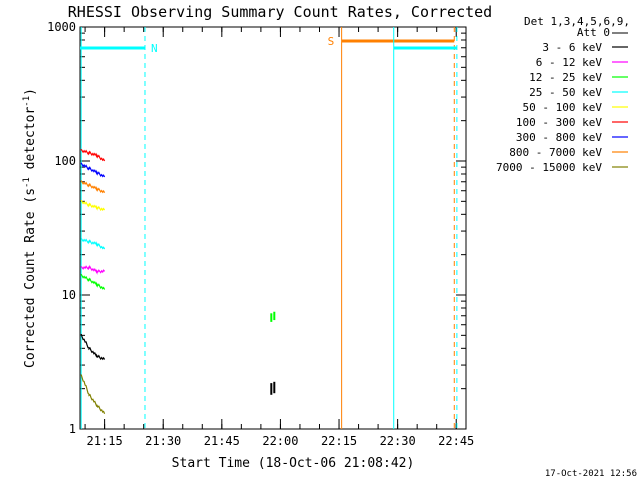 This screenshot has height=480, width=640. Describe the element at coordinates (30, 228) in the screenshot. I see `y-axis-label: Corrected Count Rate (s-1 detector-1)` at that location.